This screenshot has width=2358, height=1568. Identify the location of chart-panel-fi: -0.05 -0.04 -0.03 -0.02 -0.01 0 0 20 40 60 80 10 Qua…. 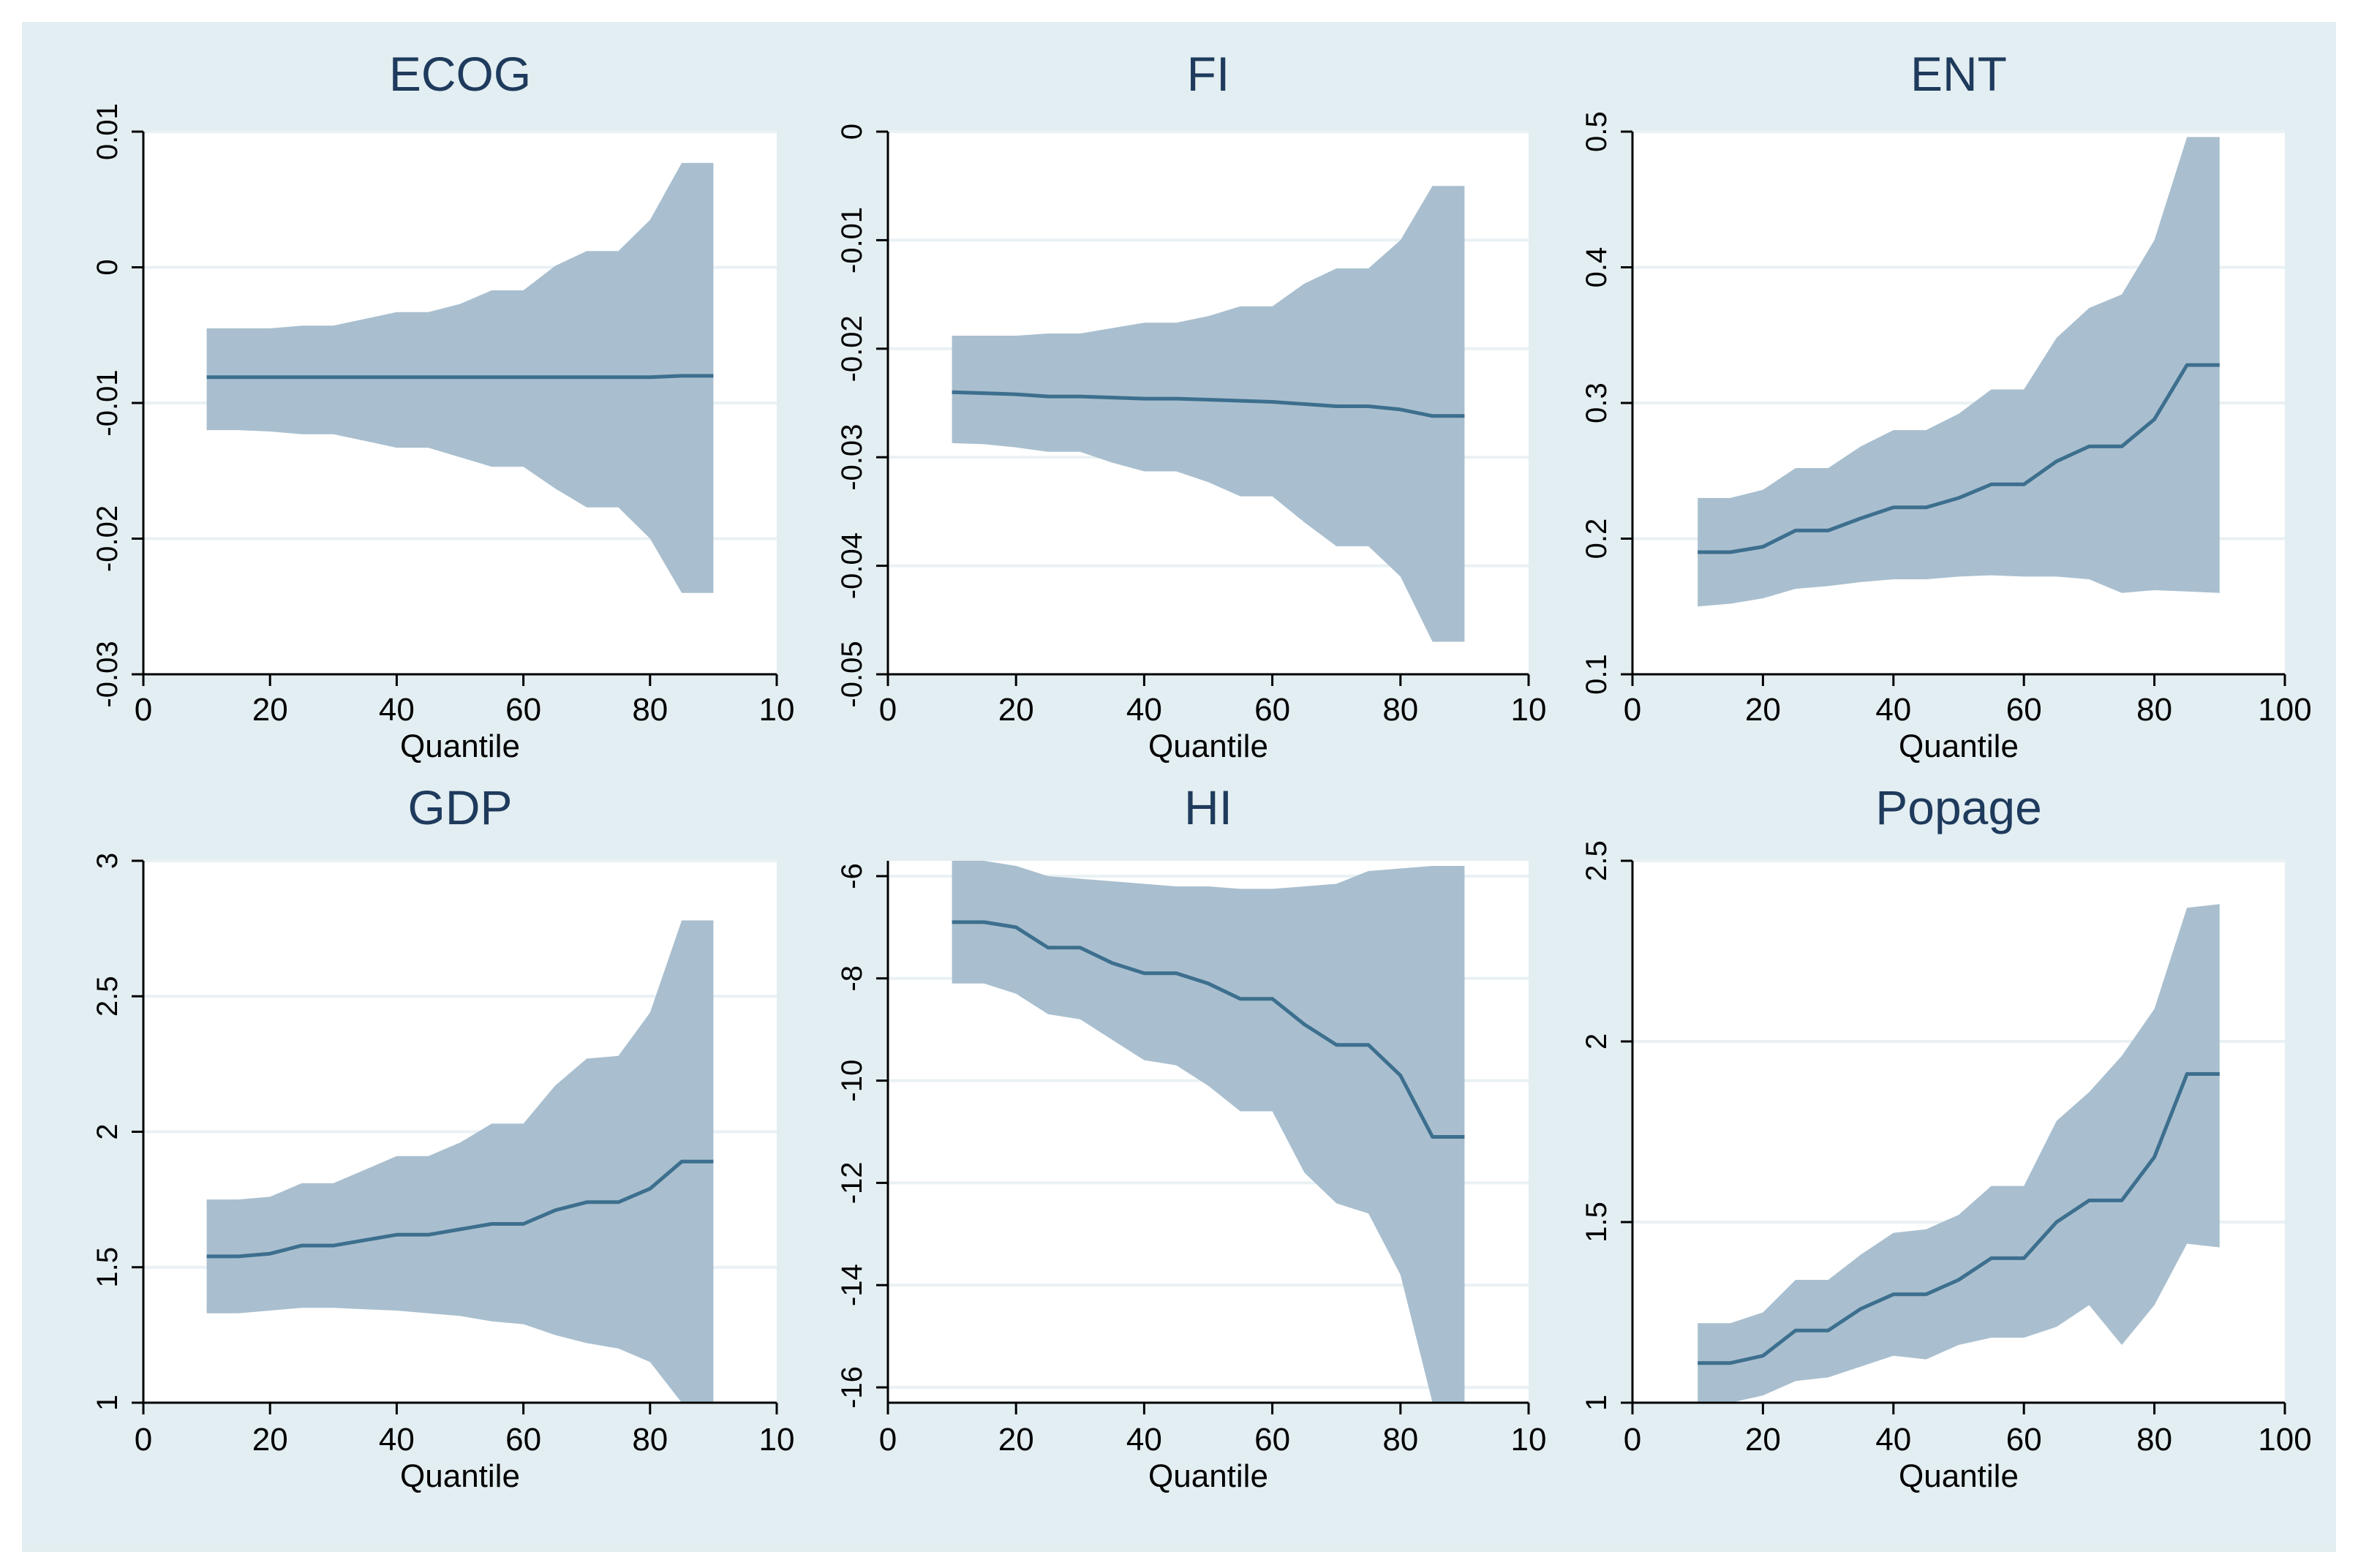
(1191, 405).